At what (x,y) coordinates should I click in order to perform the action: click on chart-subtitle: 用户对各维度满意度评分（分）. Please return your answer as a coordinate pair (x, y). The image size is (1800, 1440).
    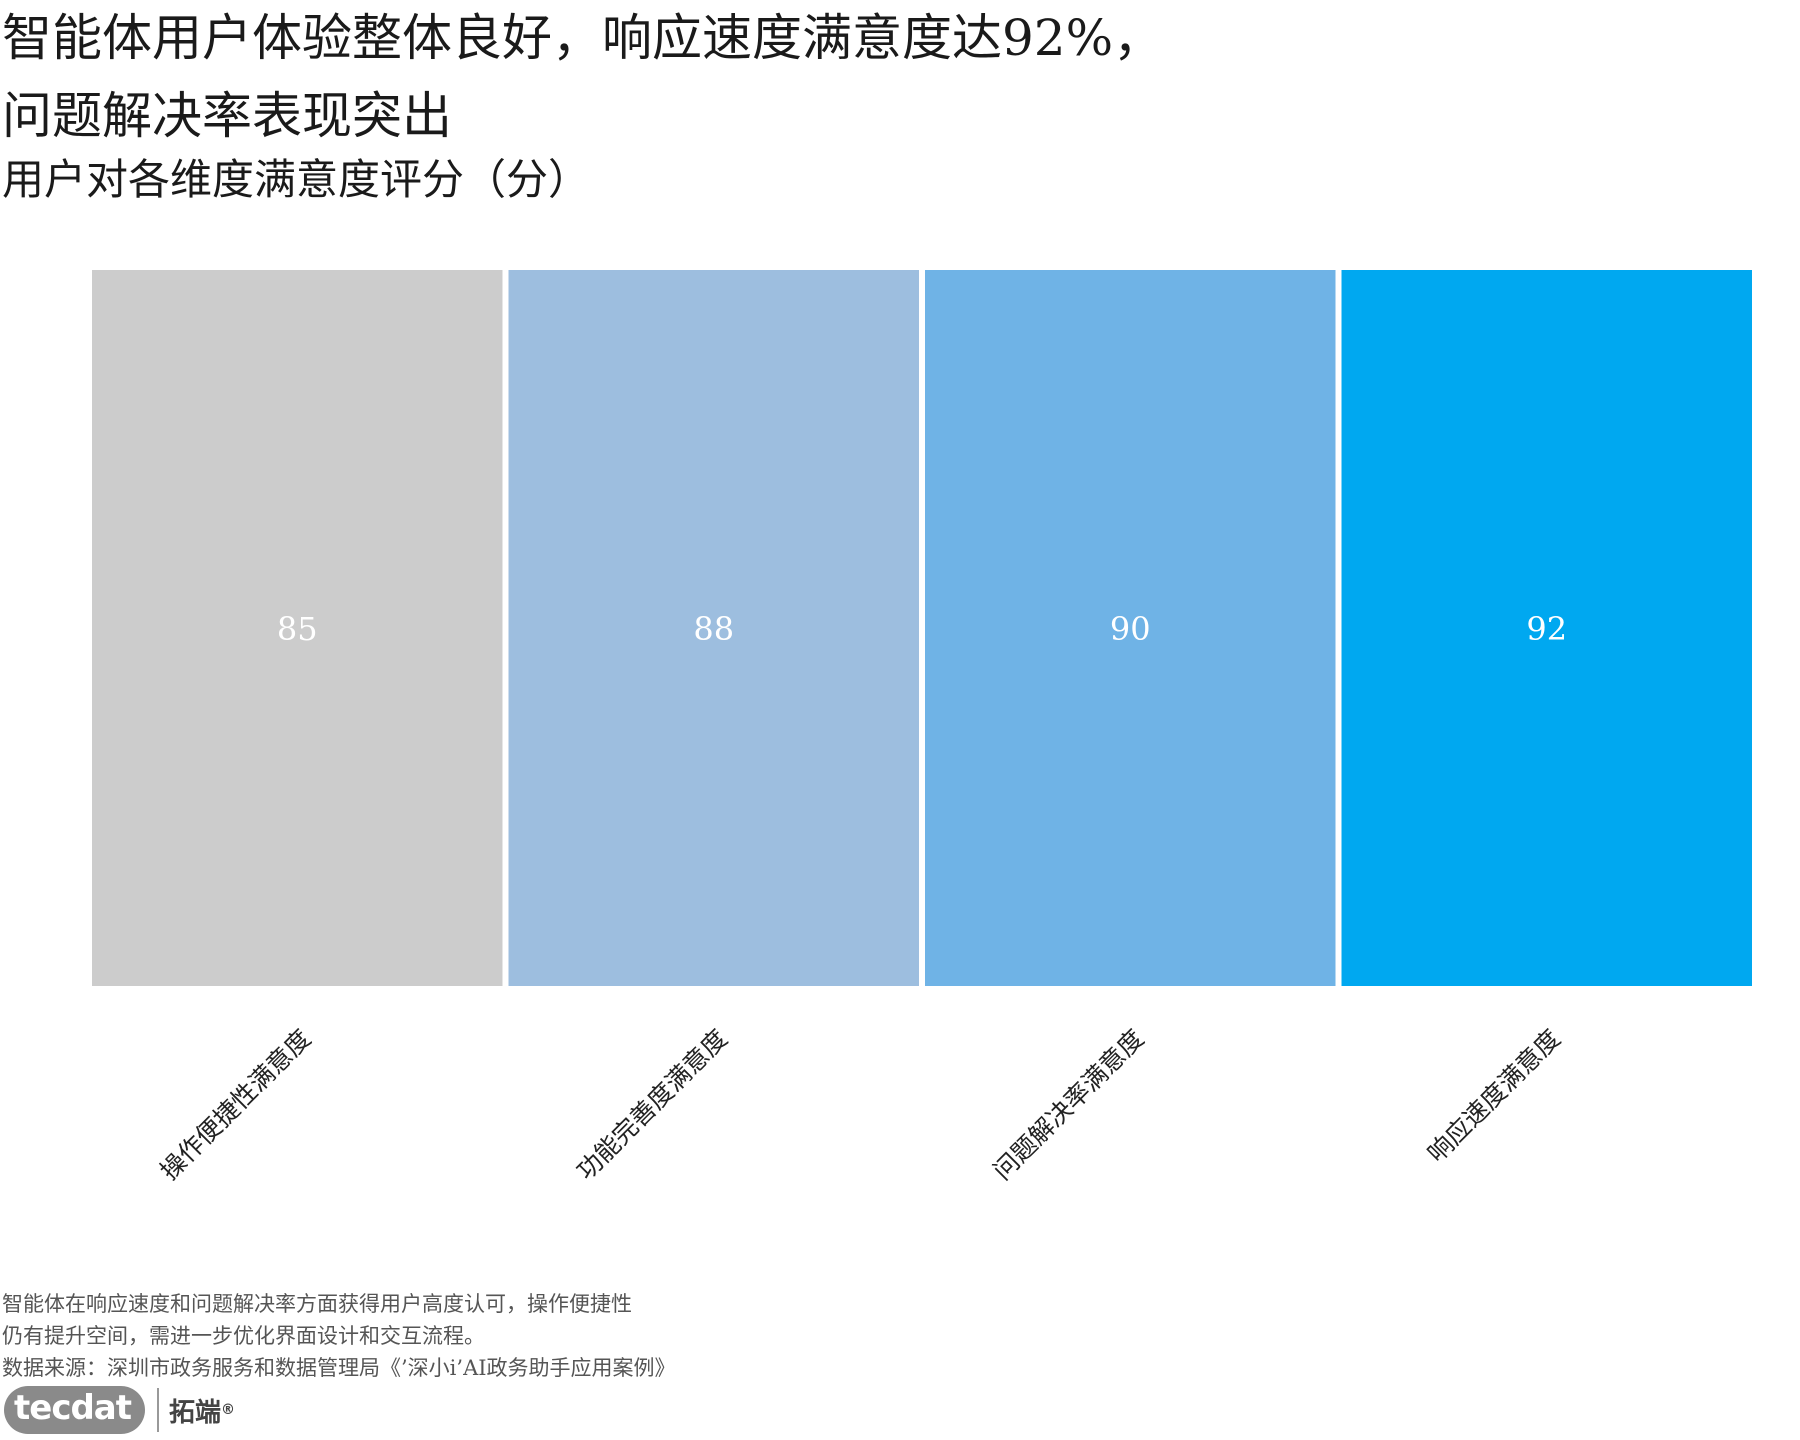
    Looking at the image, I should click on (296, 179).